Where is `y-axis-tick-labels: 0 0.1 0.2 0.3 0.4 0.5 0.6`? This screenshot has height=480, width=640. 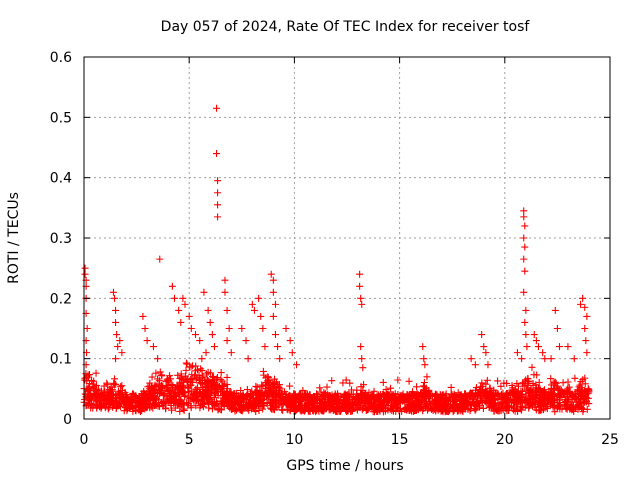
y-axis-tick-labels: 0 0.1 0.2 0.3 0.4 0.5 0.6 is located at coordinates (61, 239).